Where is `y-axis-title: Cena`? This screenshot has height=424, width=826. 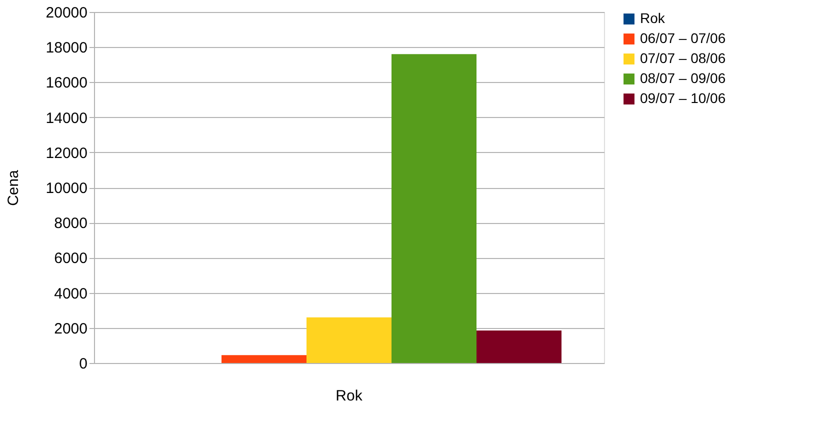
y-axis-title: Cena is located at coordinates (13, 187).